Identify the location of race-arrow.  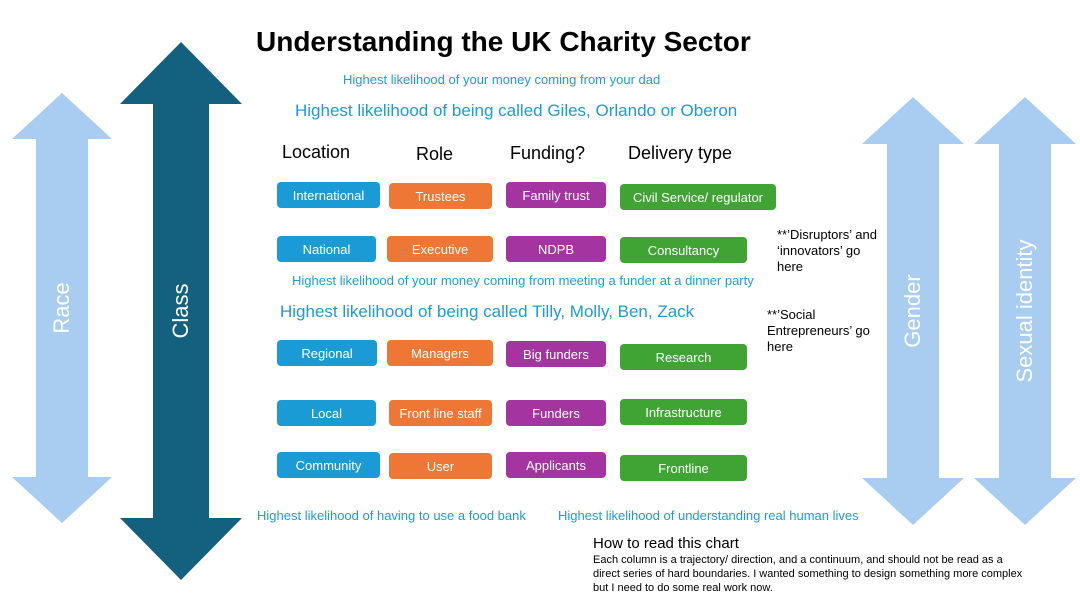
(62, 308).